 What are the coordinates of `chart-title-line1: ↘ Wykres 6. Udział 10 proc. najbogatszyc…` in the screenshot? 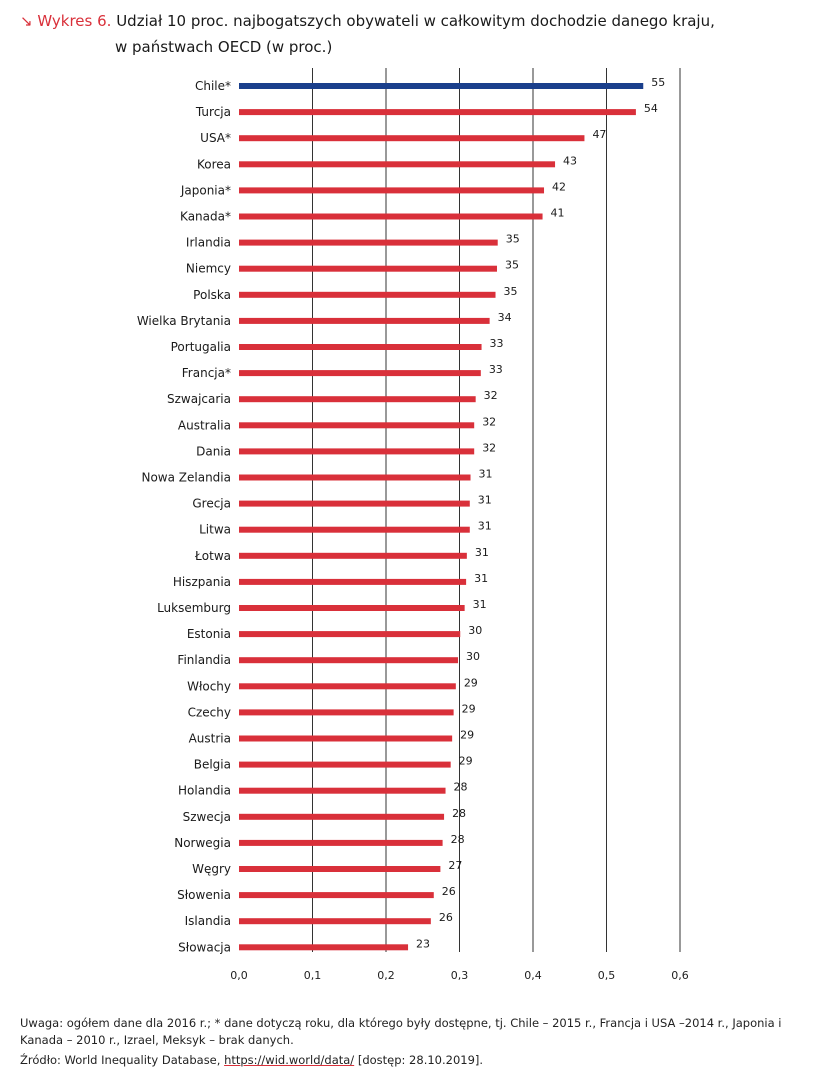 It's located at (415, 21).